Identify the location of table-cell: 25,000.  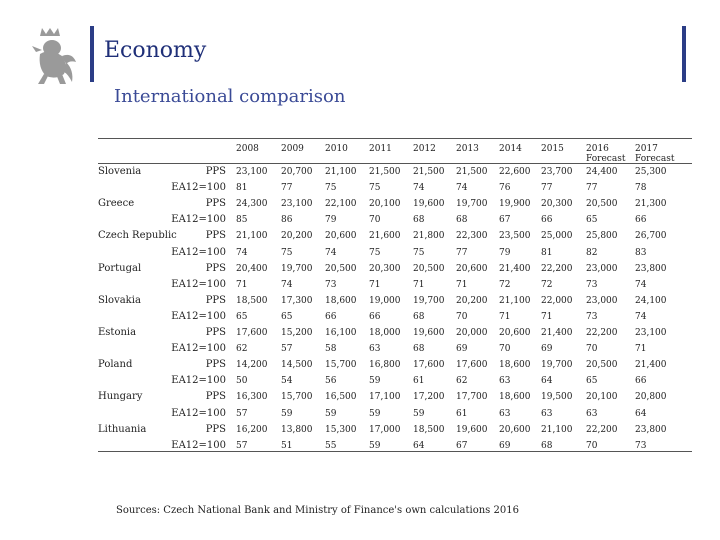
(557, 236).